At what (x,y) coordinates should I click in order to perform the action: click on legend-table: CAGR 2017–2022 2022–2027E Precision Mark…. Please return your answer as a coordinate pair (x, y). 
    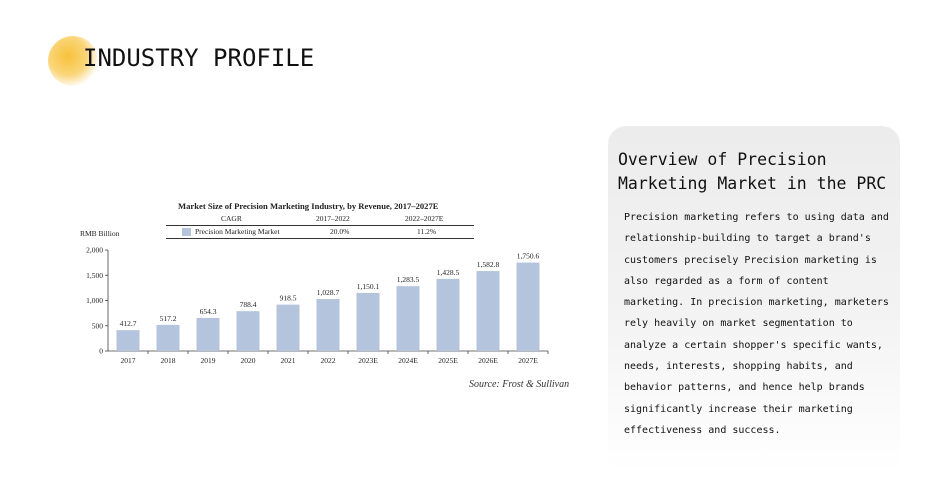
    Looking at the image, I should click on (320, 226).